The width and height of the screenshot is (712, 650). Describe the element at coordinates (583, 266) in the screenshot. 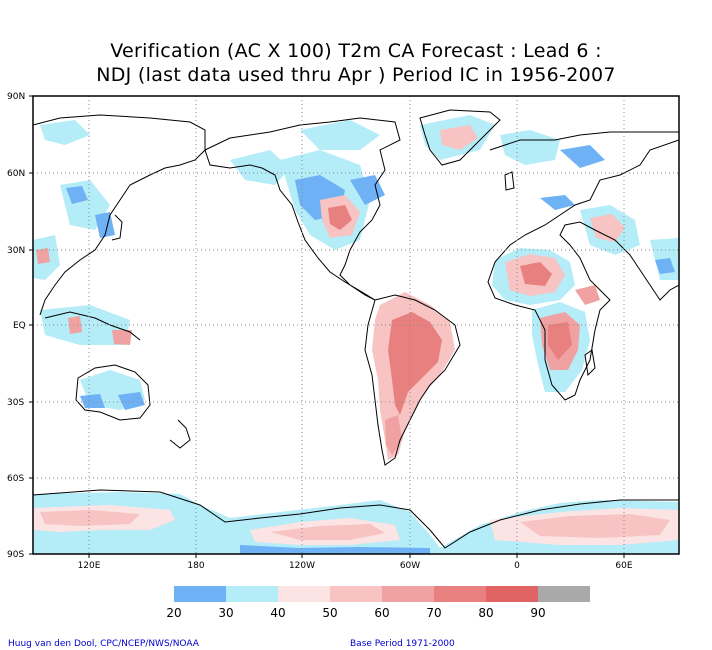

I see `europe-africa-coast` at that location.